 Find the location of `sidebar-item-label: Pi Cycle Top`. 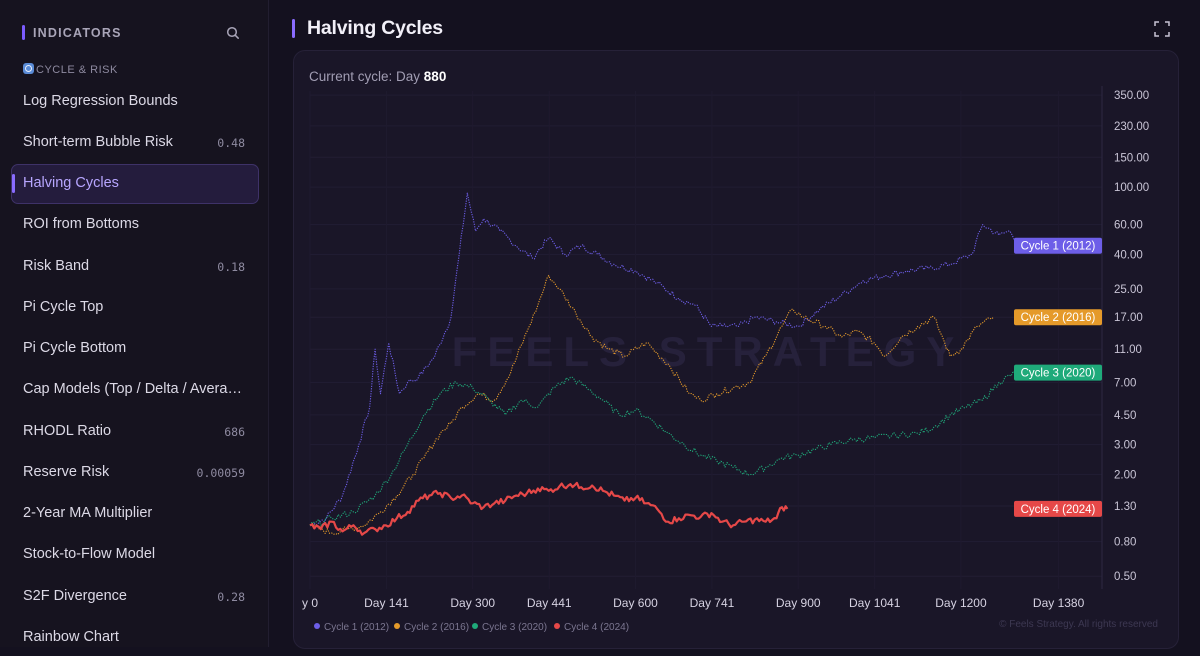

sidebar-item-label: Pi Cycle Top is located at coordinates (63, 307).